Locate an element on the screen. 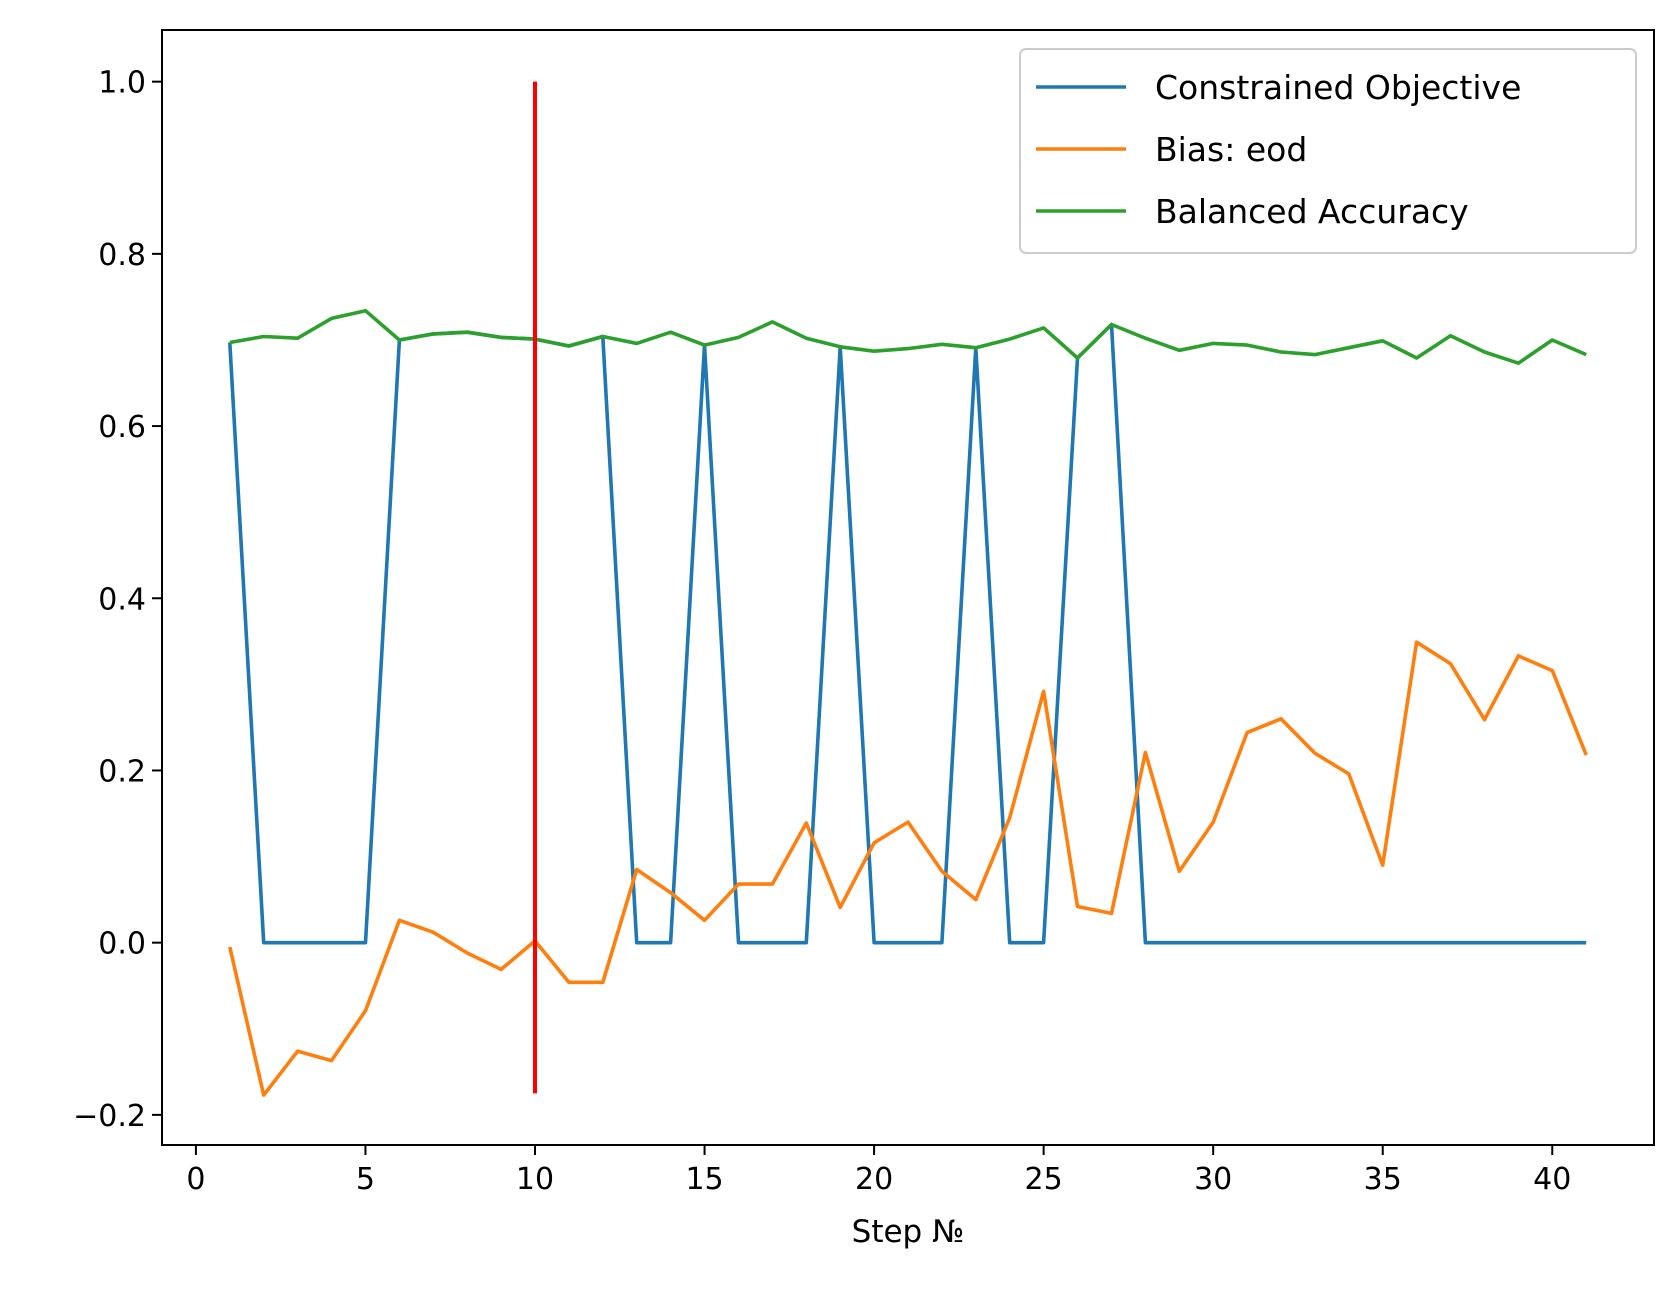  series-line-balanced-accuracy is located at coordinates (908, 337).